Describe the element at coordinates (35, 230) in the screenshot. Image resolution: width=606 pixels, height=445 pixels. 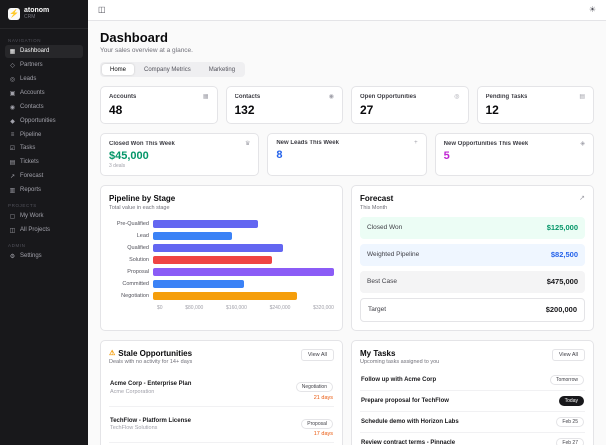
I see `sidebar-item-label: All Projects` at that location.